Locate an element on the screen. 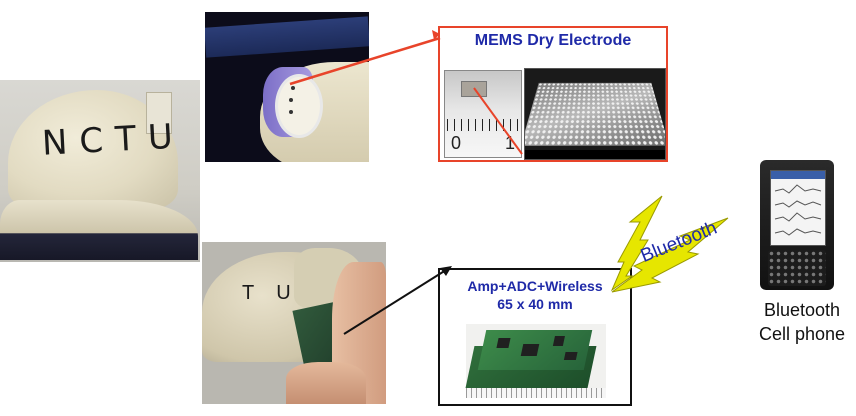  ruler-photo: 0 1 is located at coordinates (483, 114).